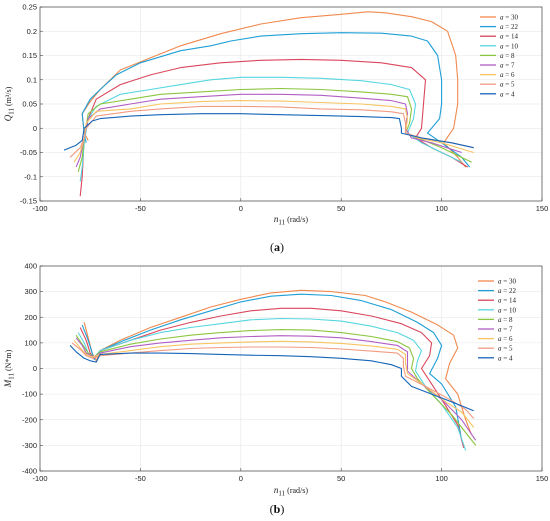 Image resolution: width=550 pixels, height=521 pixels. What do you see at coordinates (30, 291) in the screenshot?
I see `y-tick-label: 300` at bounding box center [30, 291].